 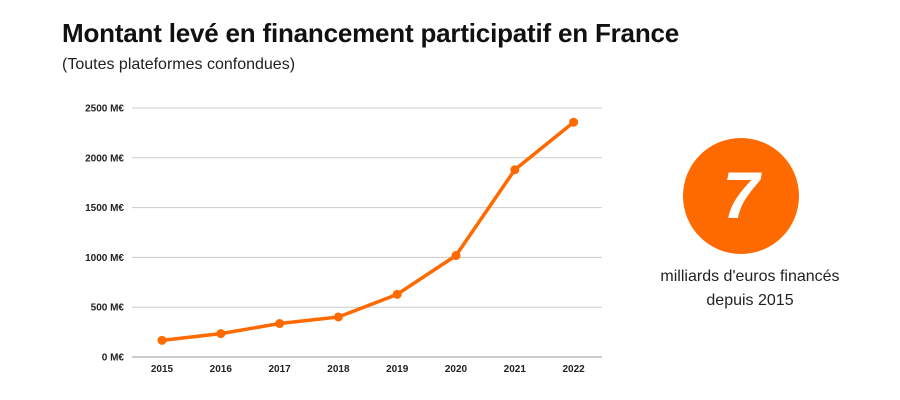 I want to click on y-tick-label: 1000 M€, so click(x=104, y=258).